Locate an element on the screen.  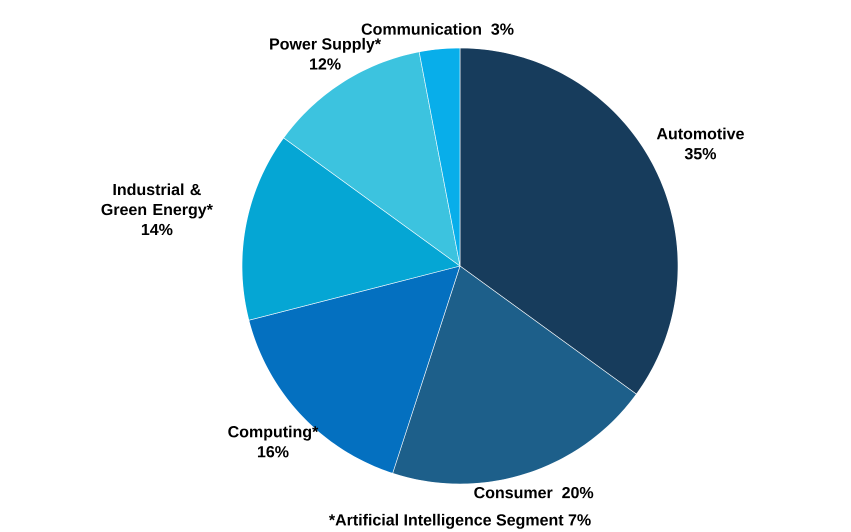
data-label: 16% is located at coordinates (273, 452).